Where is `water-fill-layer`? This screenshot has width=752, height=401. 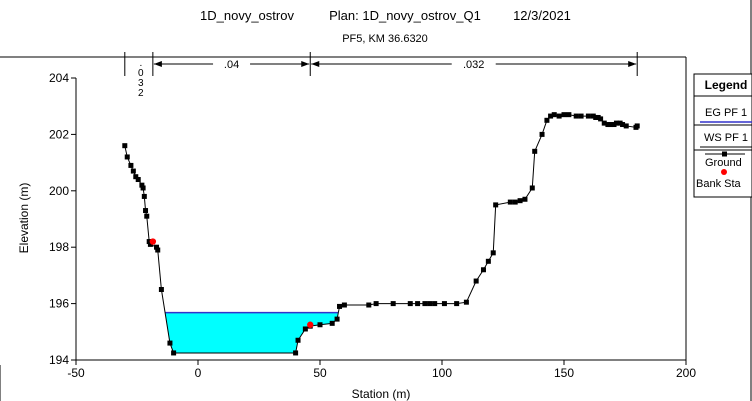
water-fill-layer is located at coordinates (252, 332).